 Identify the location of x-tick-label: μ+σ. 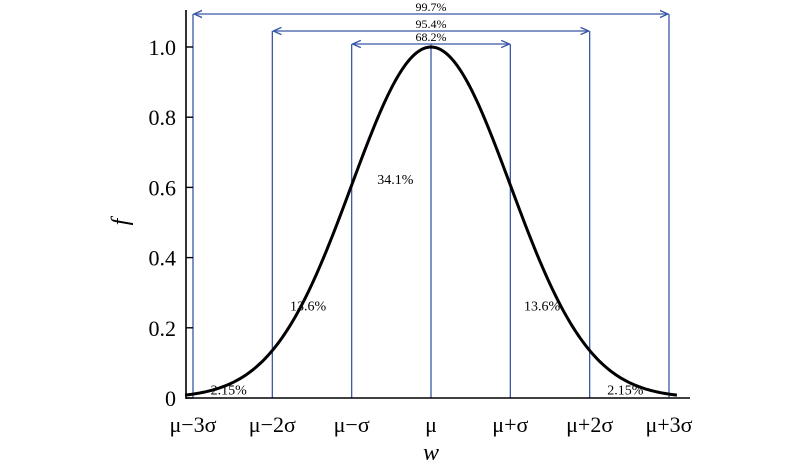
(510, 424).